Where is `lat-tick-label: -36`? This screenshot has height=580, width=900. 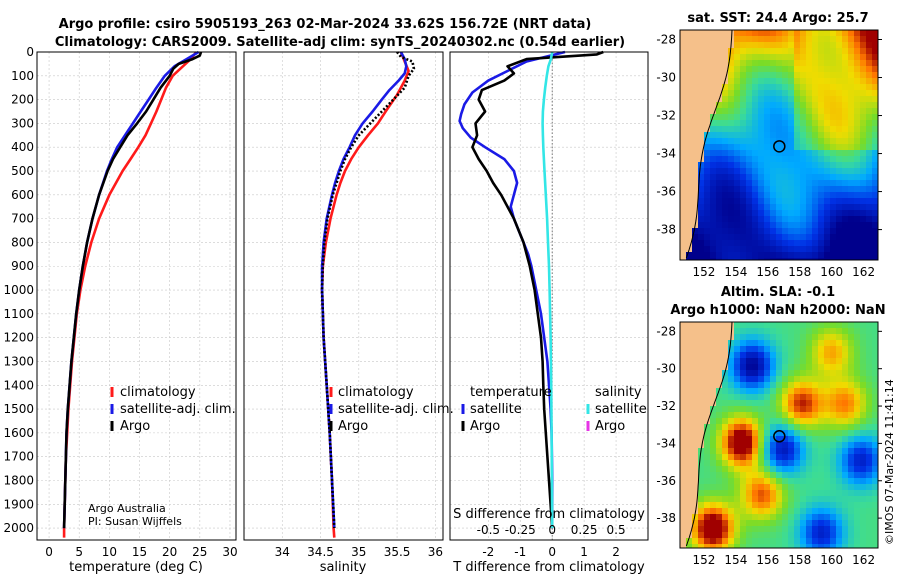
lat-tick-label: -36 is located at coordinates (666, 481).